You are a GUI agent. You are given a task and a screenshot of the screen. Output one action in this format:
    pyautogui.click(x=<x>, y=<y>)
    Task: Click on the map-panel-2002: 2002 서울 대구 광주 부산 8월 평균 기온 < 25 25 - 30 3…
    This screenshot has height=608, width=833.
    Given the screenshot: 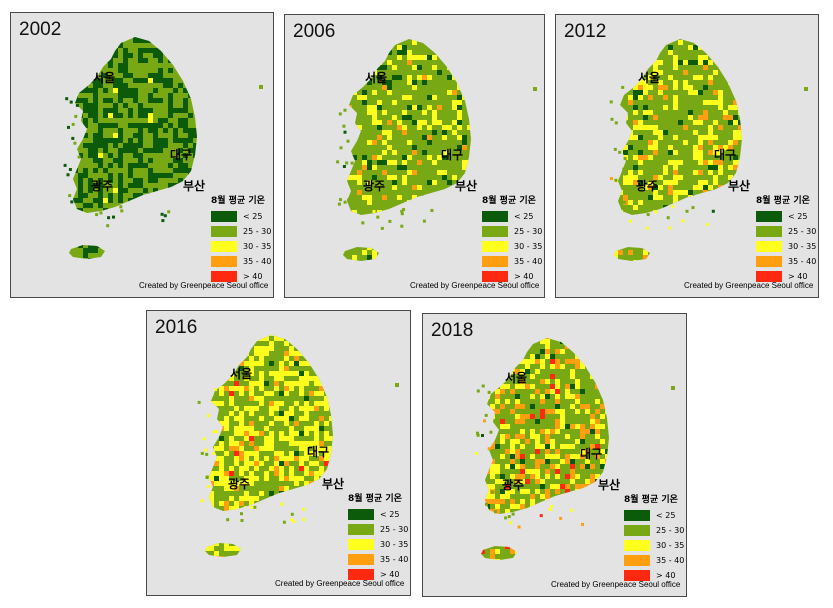 What is the action you would take?
    pyautogui.click(x=142, y=155)
    